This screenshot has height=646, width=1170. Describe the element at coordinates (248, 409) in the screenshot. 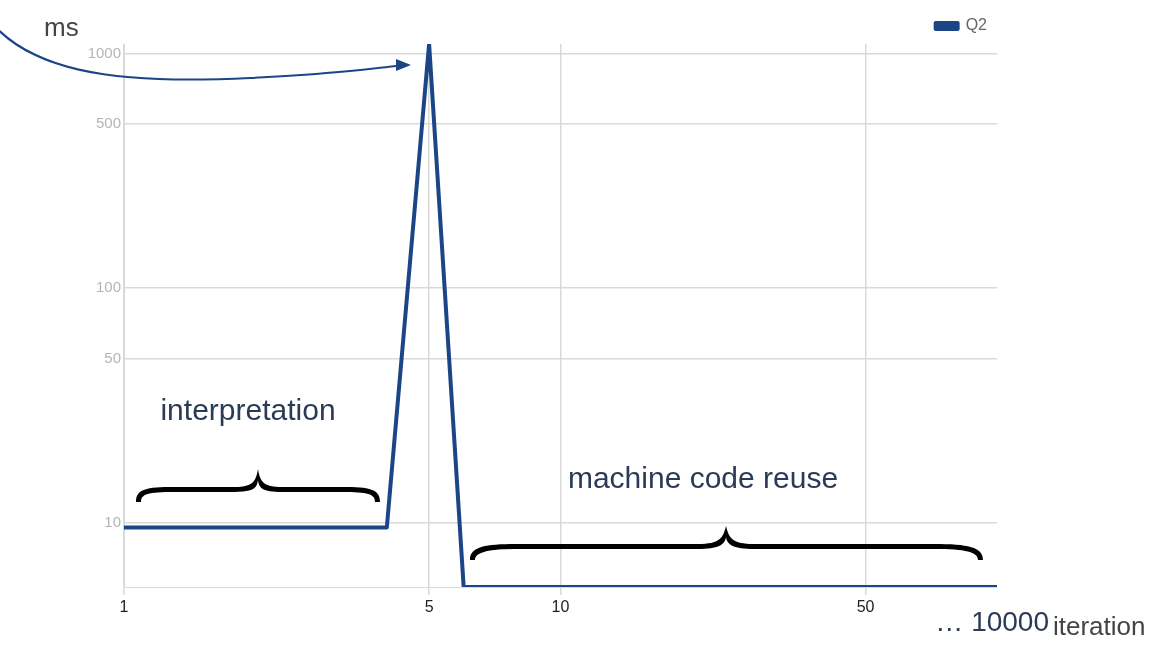

I see `annotation: interpretation` at that location.